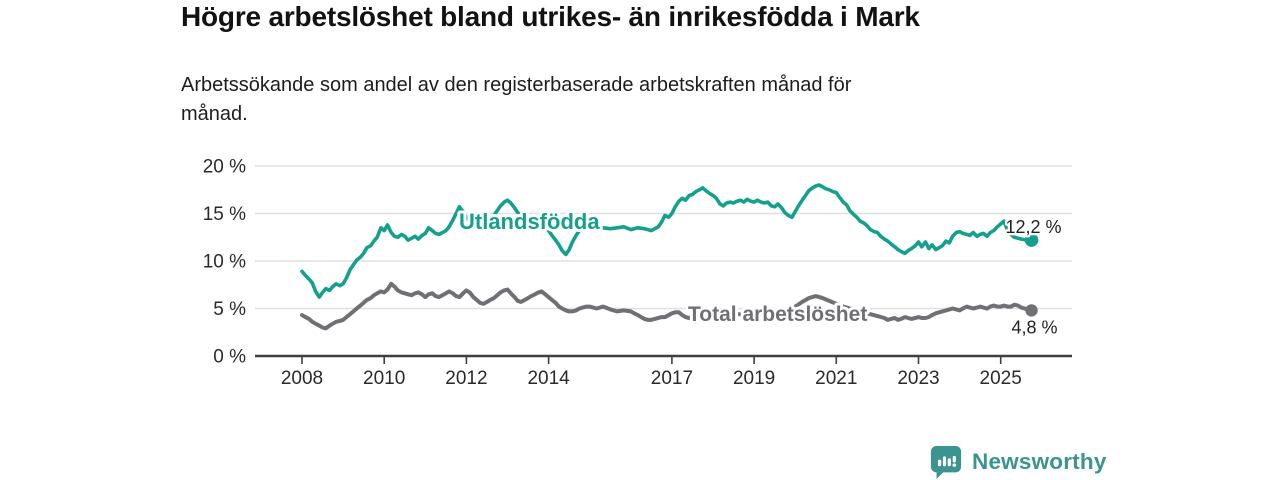 The height and width of the screenshot is (480, 1280). Describe the element at coordinates (836, 378) in the screenshot. I see `x-tick-label: 2021` at that location.